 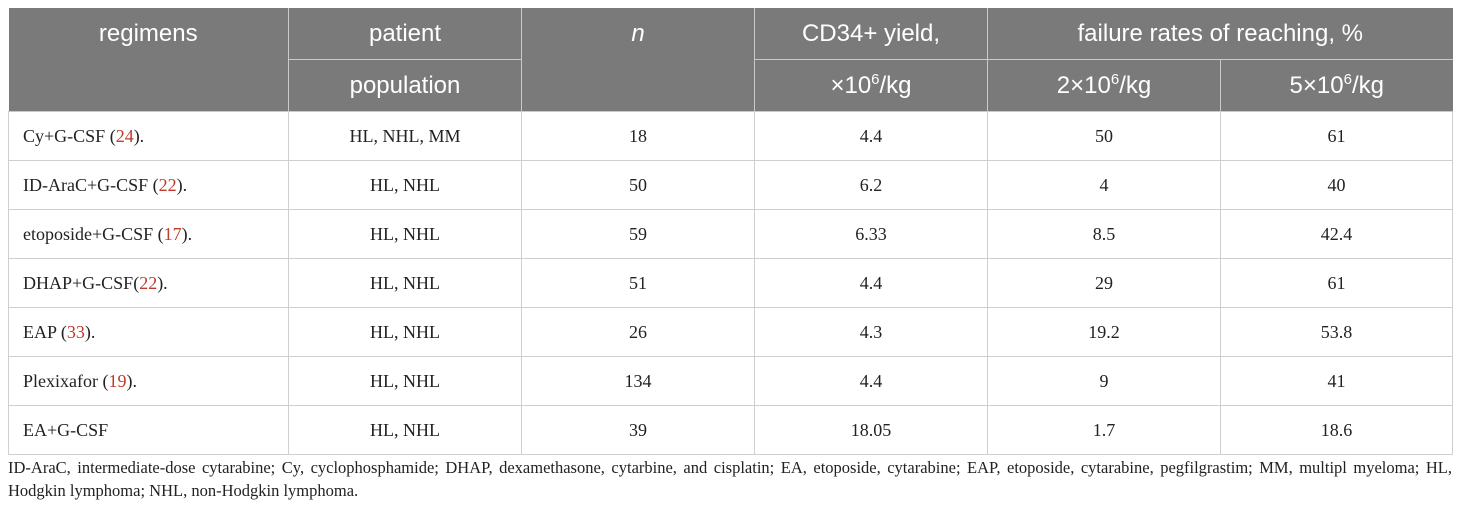 What do you see at coordinates (1104, 332) in the screenshot?
I see `cell-fail-2: 19.2` at bounding box center [1104, 332].